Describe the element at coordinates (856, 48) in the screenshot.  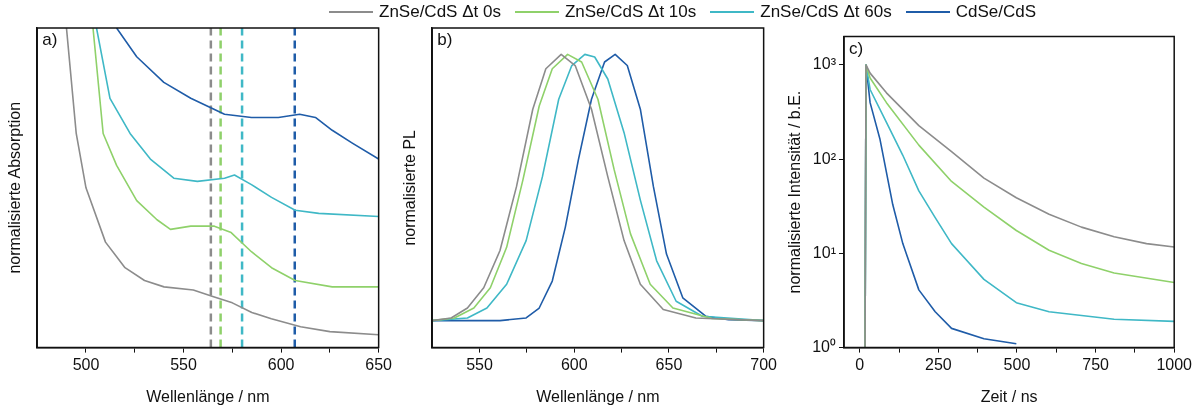
I see `annotation: c)` at that location.